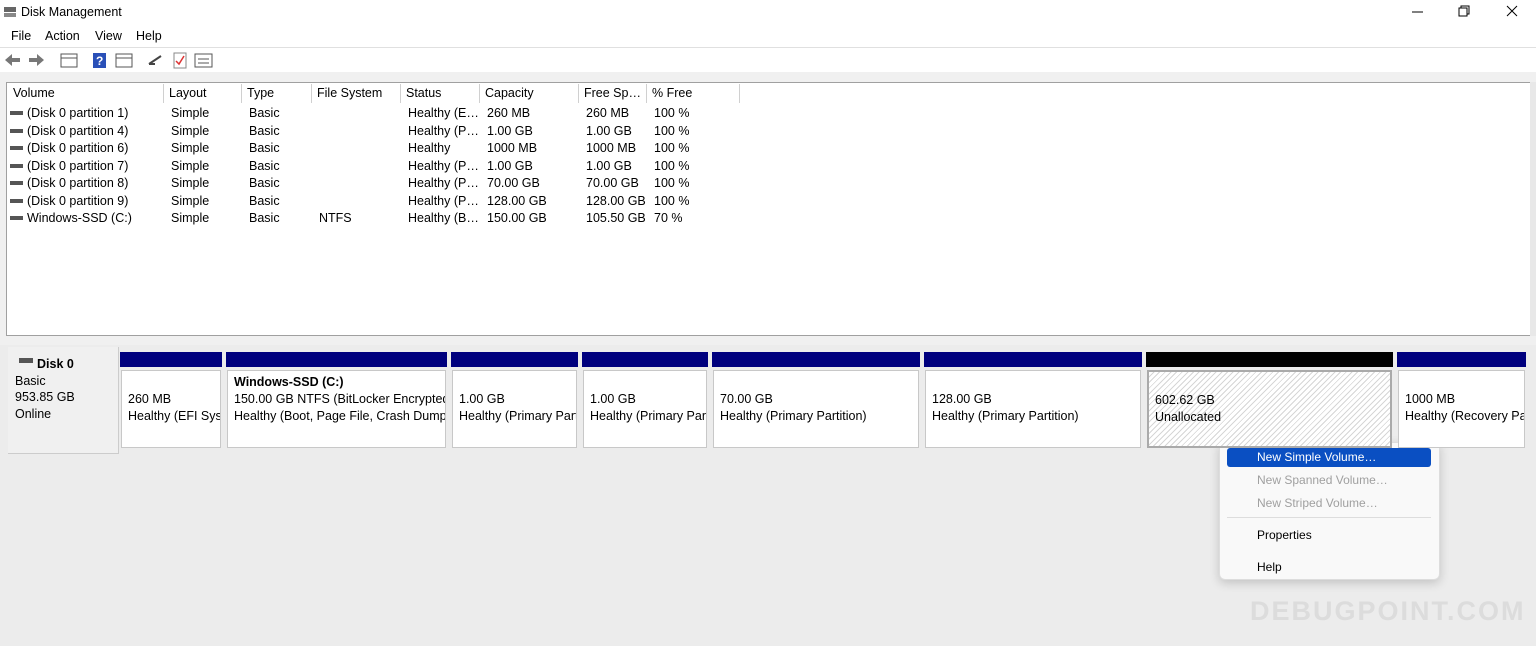  Describe the element at coordinates (71, 12) in the screenshot. I see `window-title: Disk Management` at that location.